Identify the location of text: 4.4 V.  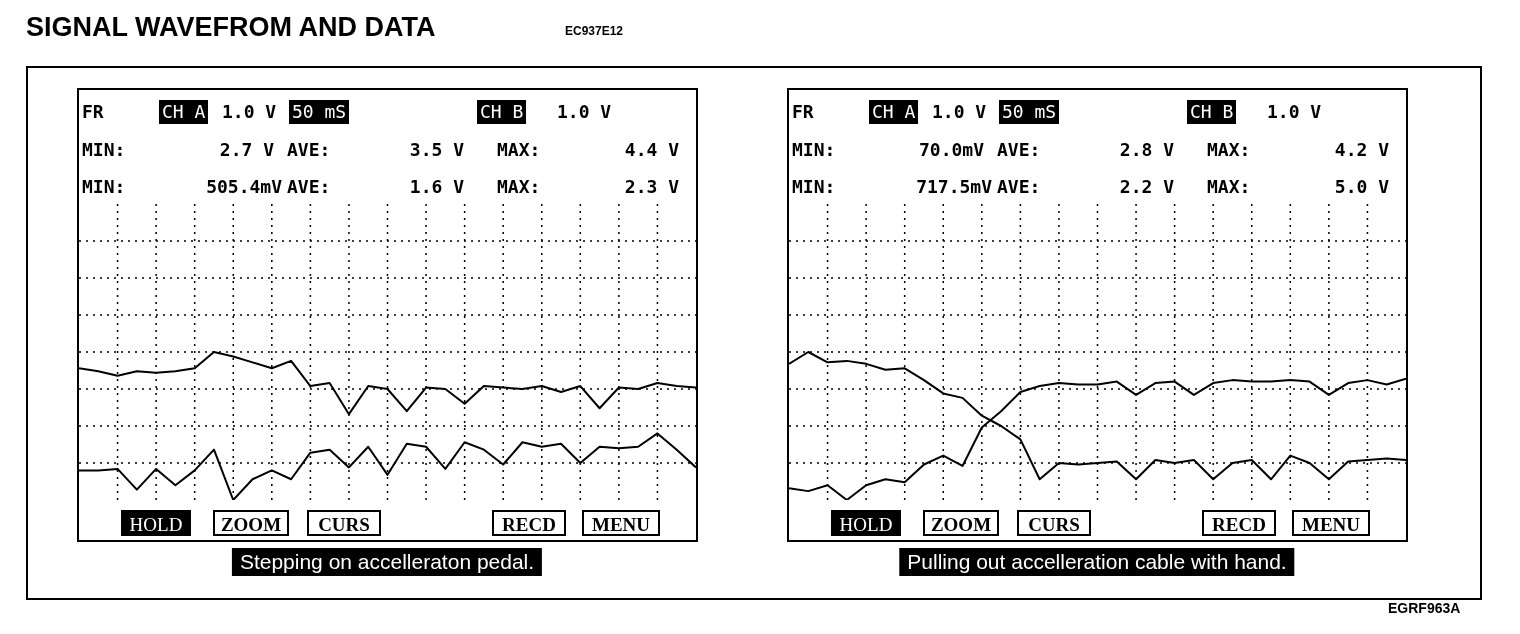
(651, 150).